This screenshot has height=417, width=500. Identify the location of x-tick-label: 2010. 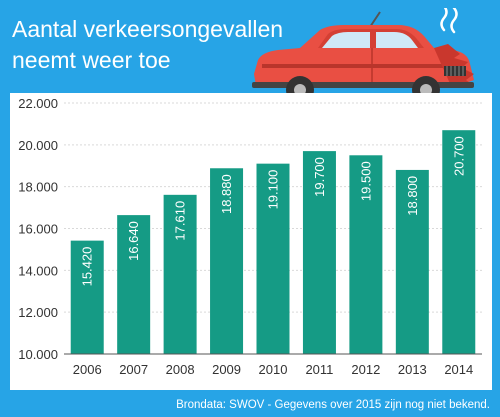
(273, 369).